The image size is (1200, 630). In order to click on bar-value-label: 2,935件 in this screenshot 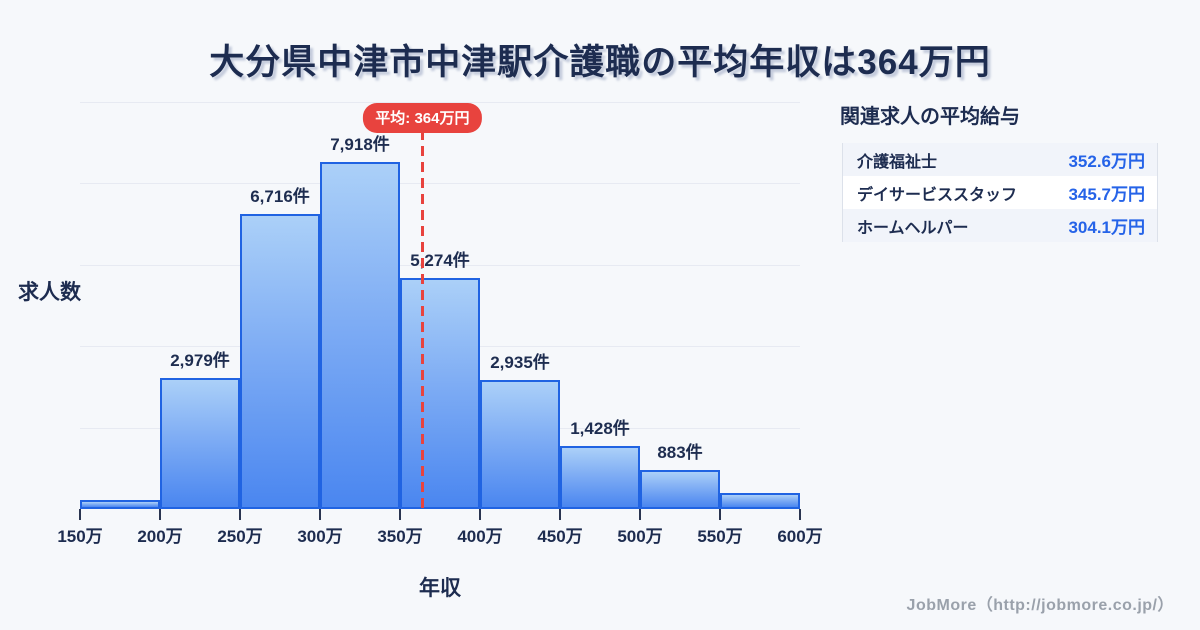, I will do `click(520, 363)`.